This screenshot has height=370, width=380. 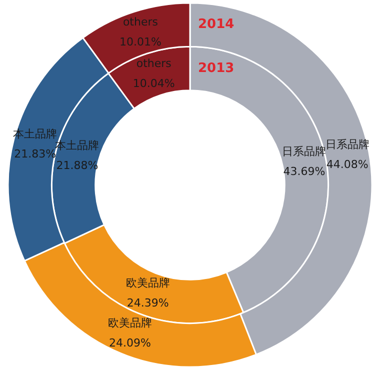 What do you see at coordinates (304, 171) in the screenshot?
I see `data-label: 43.69%` at bounding box center [304, 171].